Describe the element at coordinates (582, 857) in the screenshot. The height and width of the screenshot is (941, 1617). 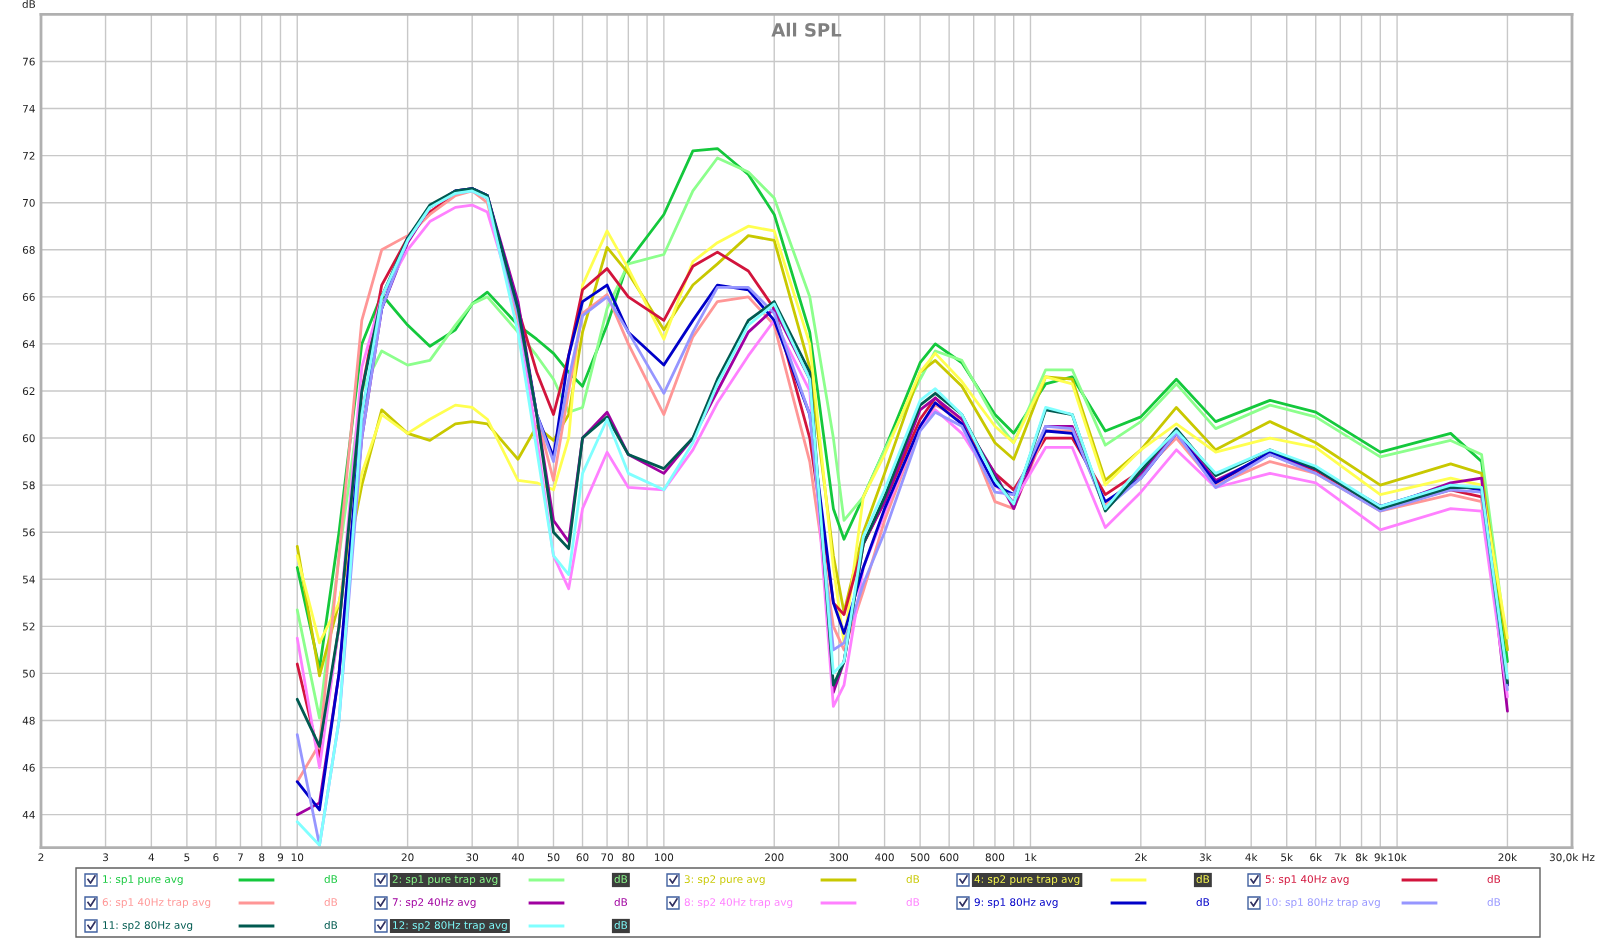
I see `x-tick-label: 60` at that location.